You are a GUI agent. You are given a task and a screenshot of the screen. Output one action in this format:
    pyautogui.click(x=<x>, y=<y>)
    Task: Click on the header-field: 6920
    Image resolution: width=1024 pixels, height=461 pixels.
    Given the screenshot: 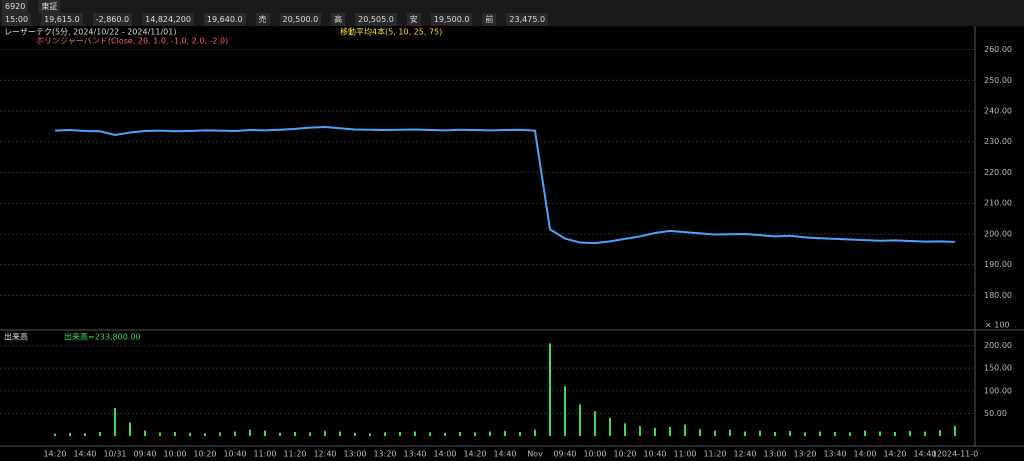 What is the action you would take?
    pyautogui.click(x=15, y=6)
    